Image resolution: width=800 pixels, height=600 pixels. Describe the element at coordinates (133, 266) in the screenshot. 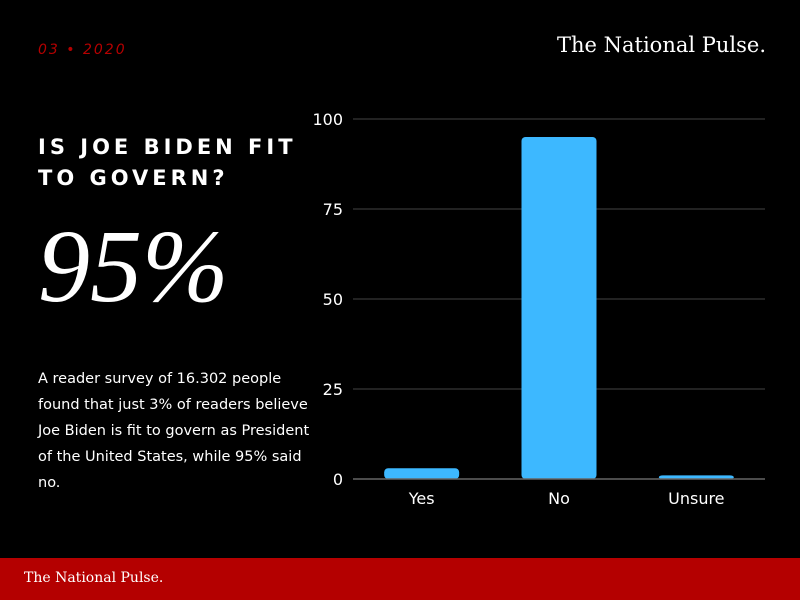

I see `big-stat: 95%` at that location.